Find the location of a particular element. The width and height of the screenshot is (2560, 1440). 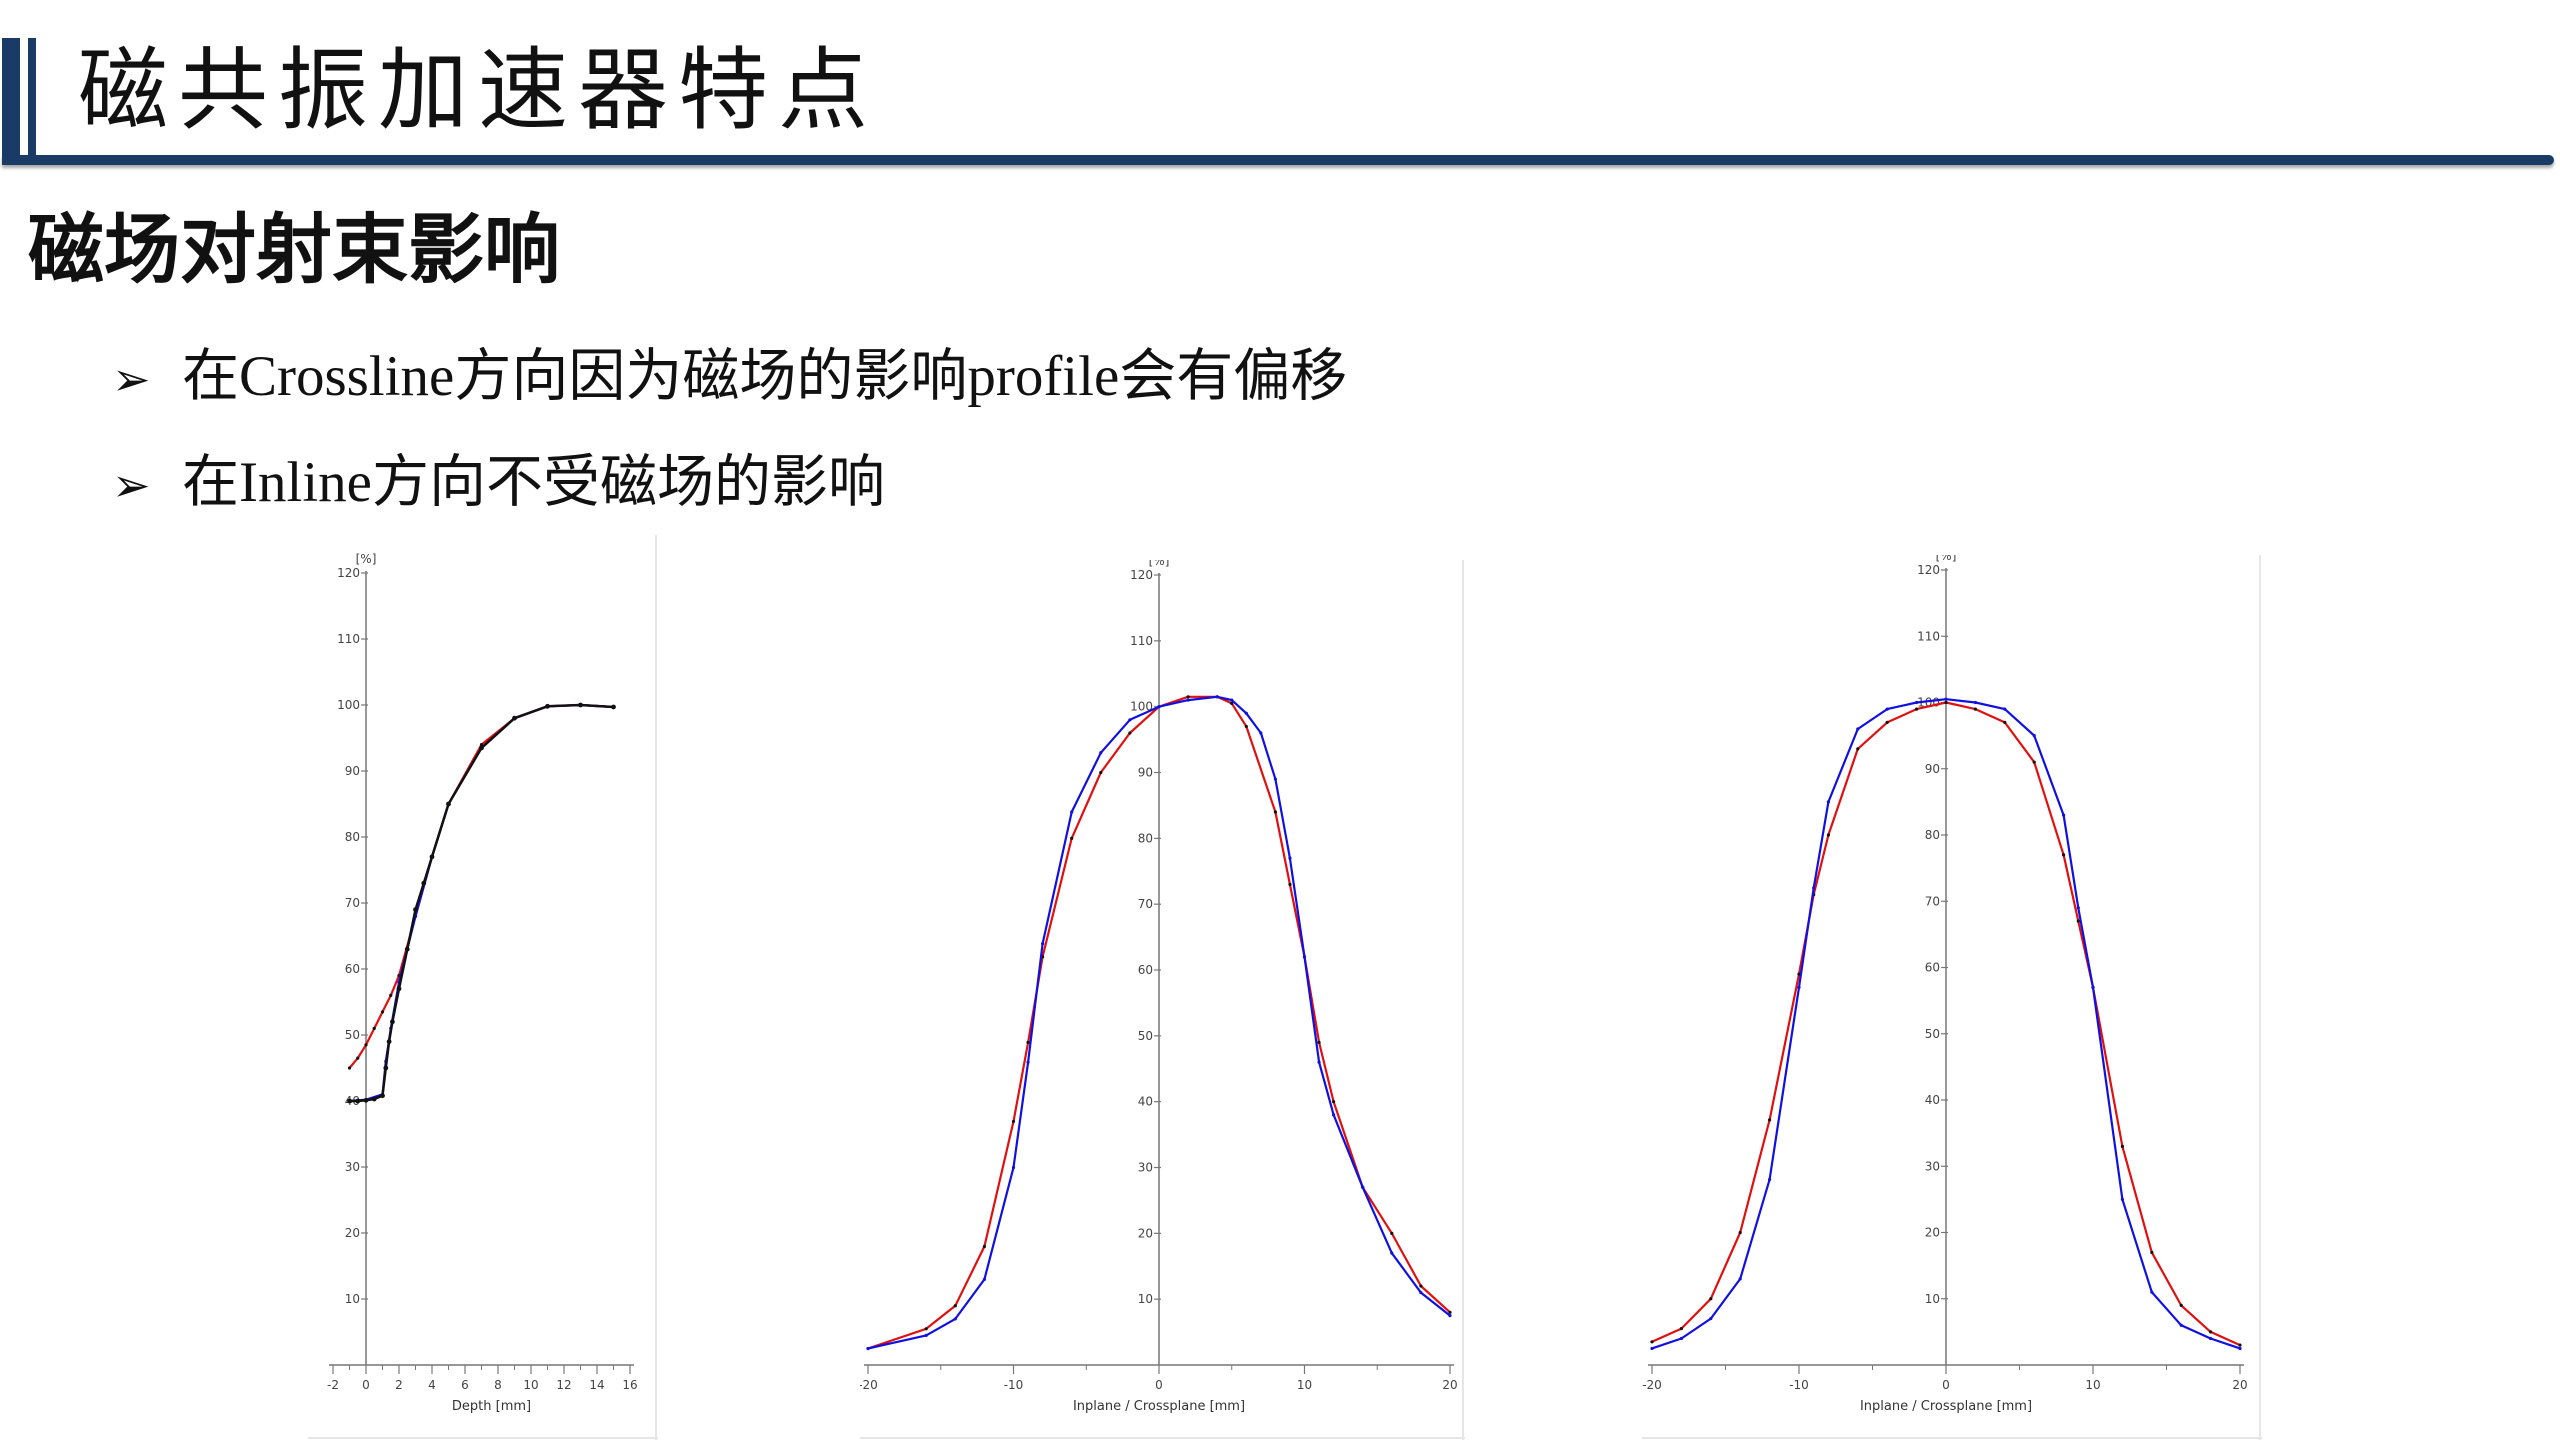

y-tick-label: 20 is located at coordinates (352, 1233).